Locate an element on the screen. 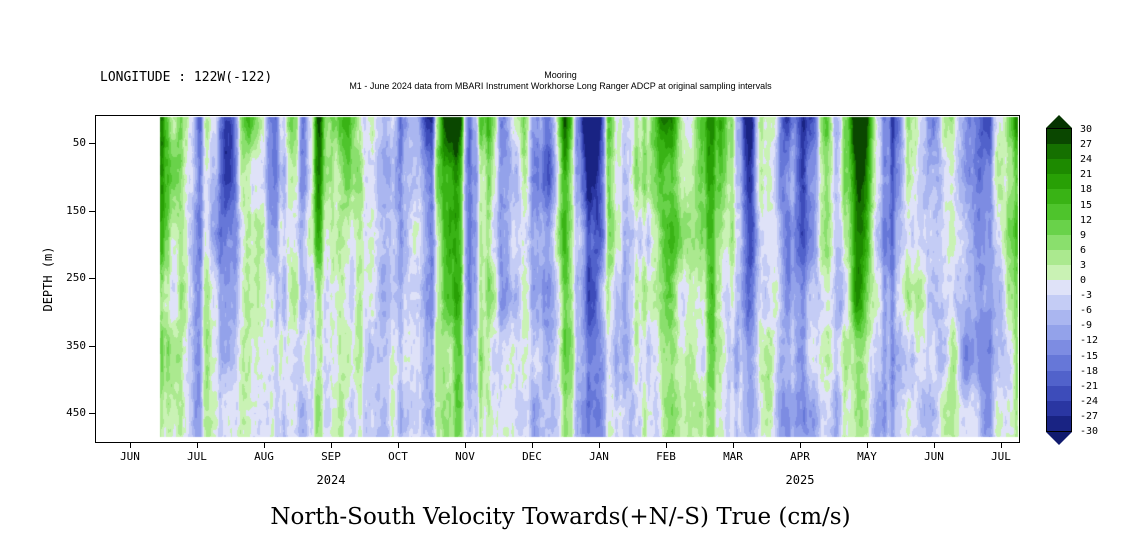 The image size is (1121, 560). colorbar-tick-label: 30 is located at coordinates (1086, 129).